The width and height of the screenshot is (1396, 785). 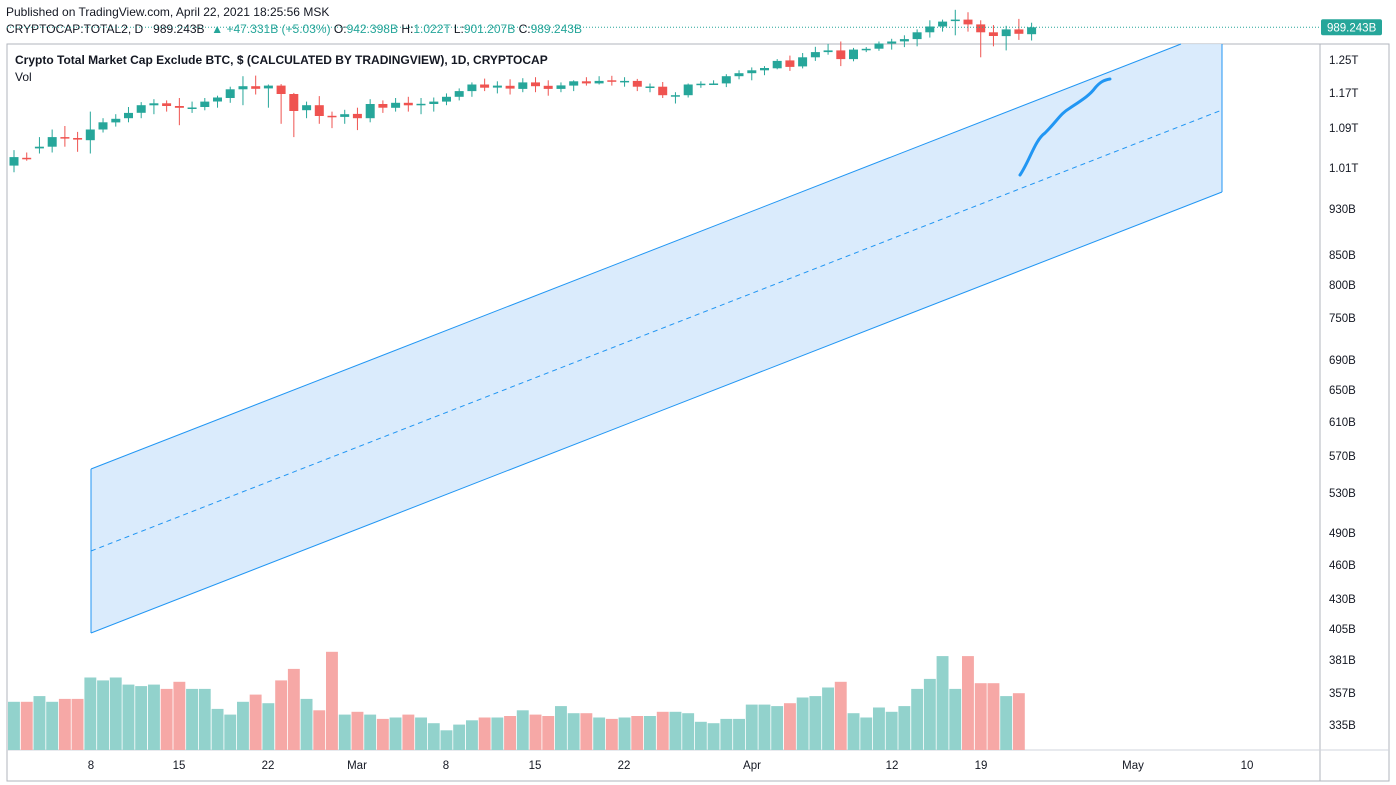 I want to click on close-value: 989.243B, so click(x=556, y=29).